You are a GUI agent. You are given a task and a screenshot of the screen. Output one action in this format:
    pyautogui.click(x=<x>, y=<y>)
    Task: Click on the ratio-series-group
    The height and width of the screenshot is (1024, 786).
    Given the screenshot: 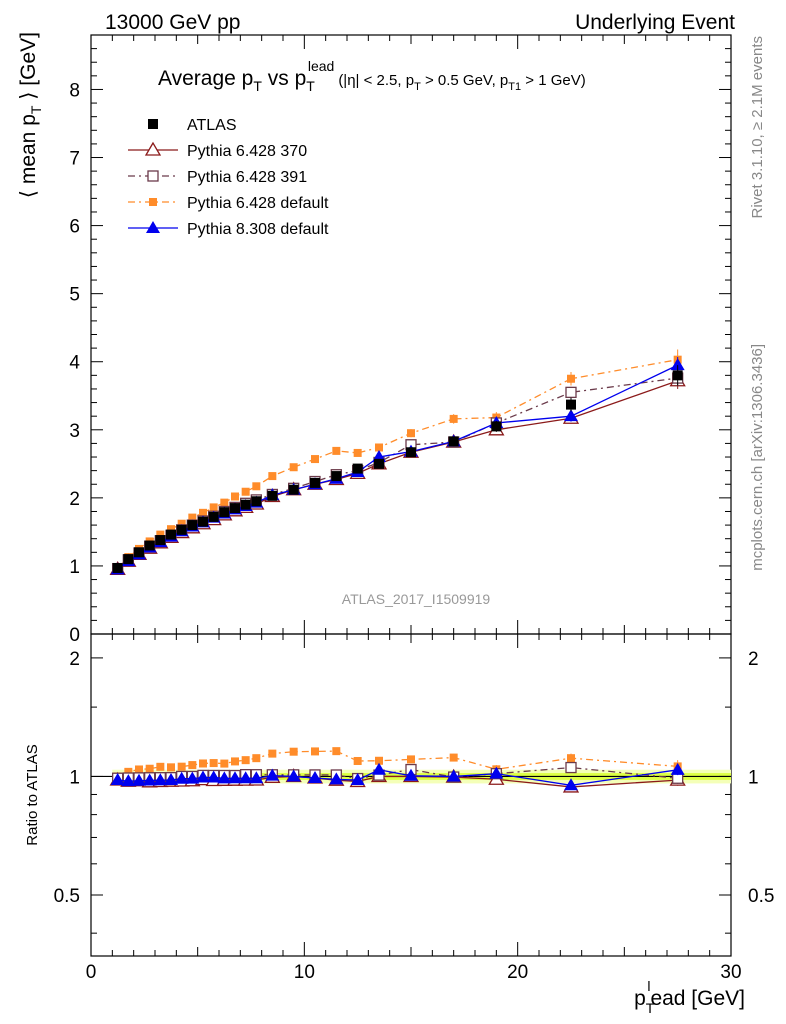 What is the action you would take?
    pyautogui.click(x=397, y=770)
    